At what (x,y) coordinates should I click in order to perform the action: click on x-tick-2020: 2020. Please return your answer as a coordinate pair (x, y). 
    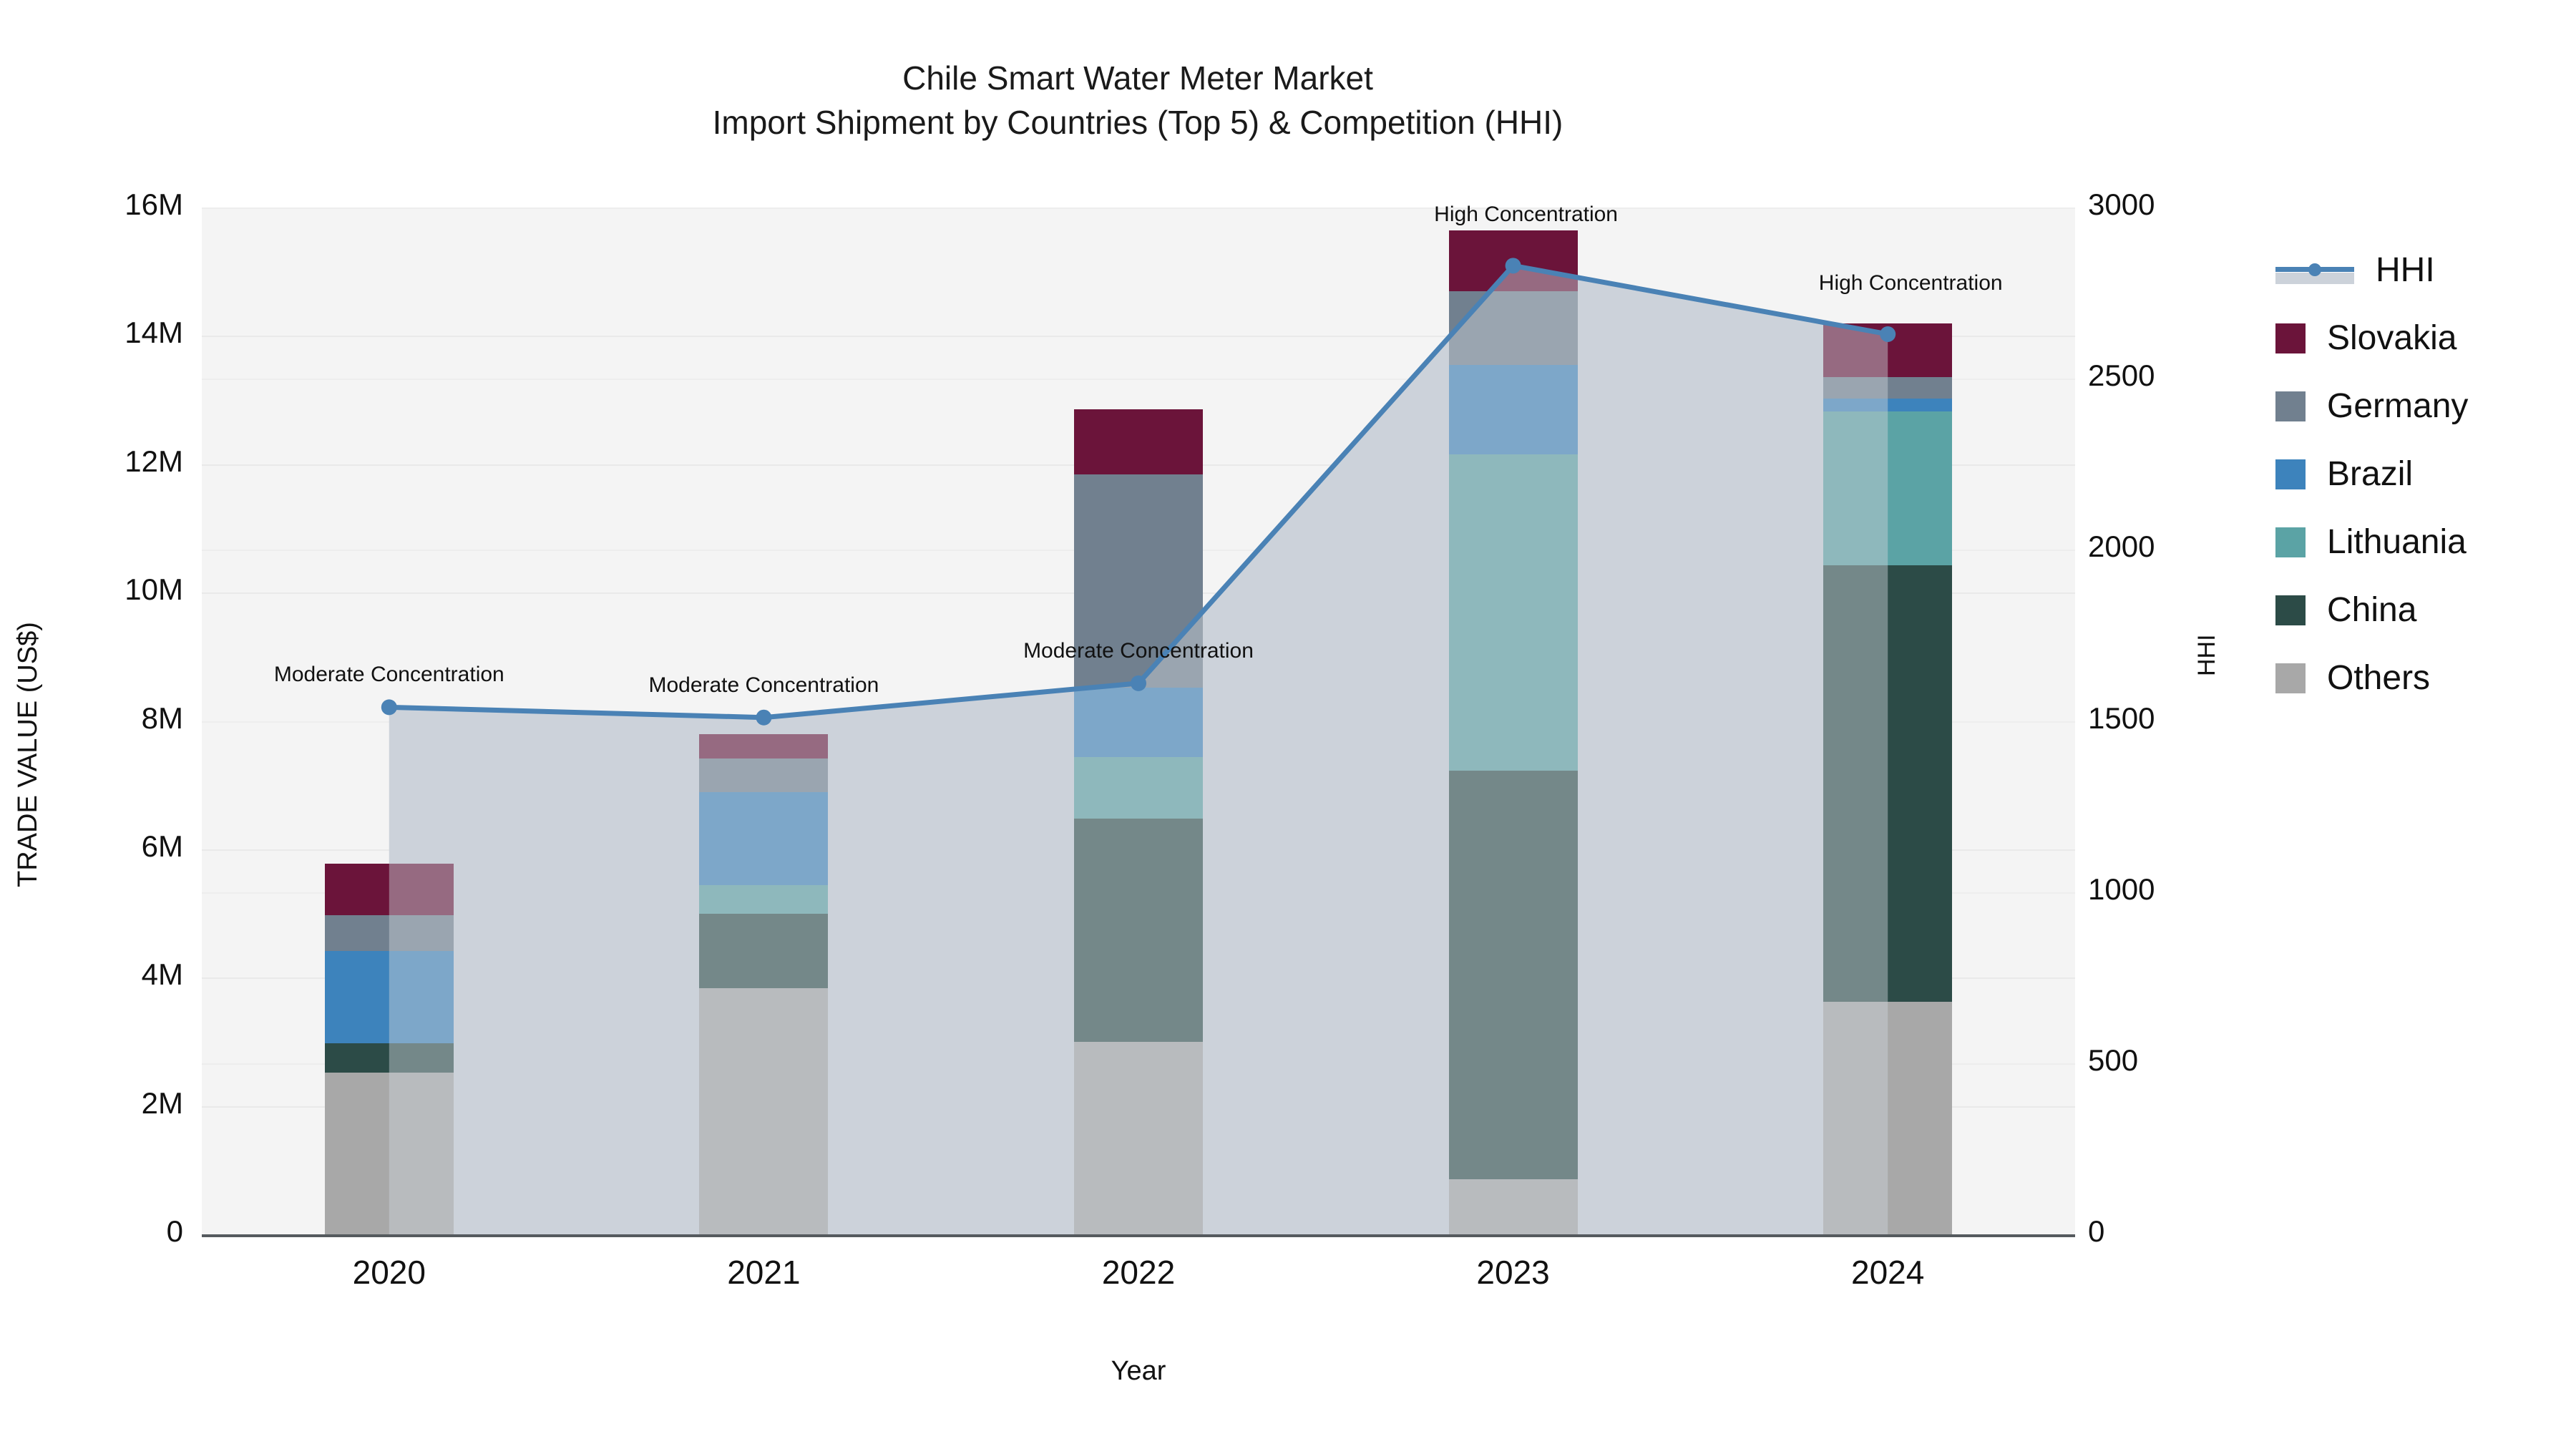
    Looking at the image, I should click on (389, 1272).